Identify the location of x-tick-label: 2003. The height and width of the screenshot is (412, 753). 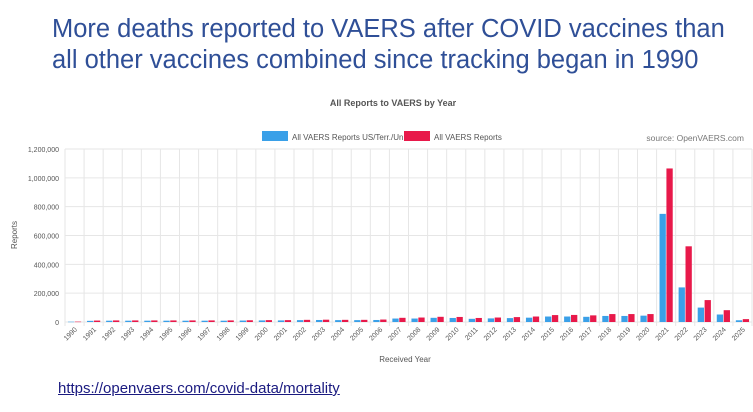
(319, 334).